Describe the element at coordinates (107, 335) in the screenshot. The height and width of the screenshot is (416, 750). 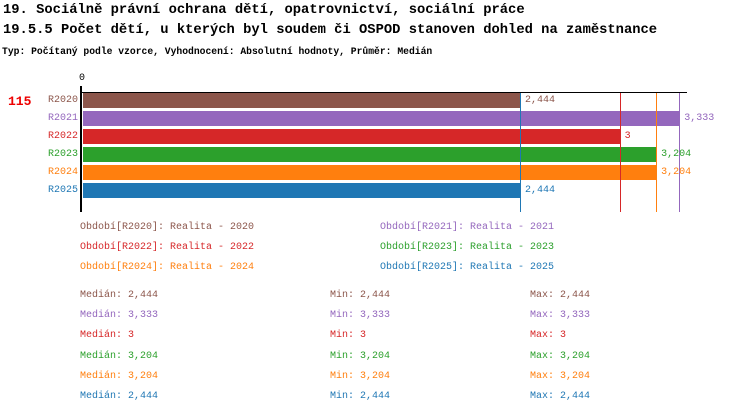
I see `stat-median: Medián: 3` at that location.